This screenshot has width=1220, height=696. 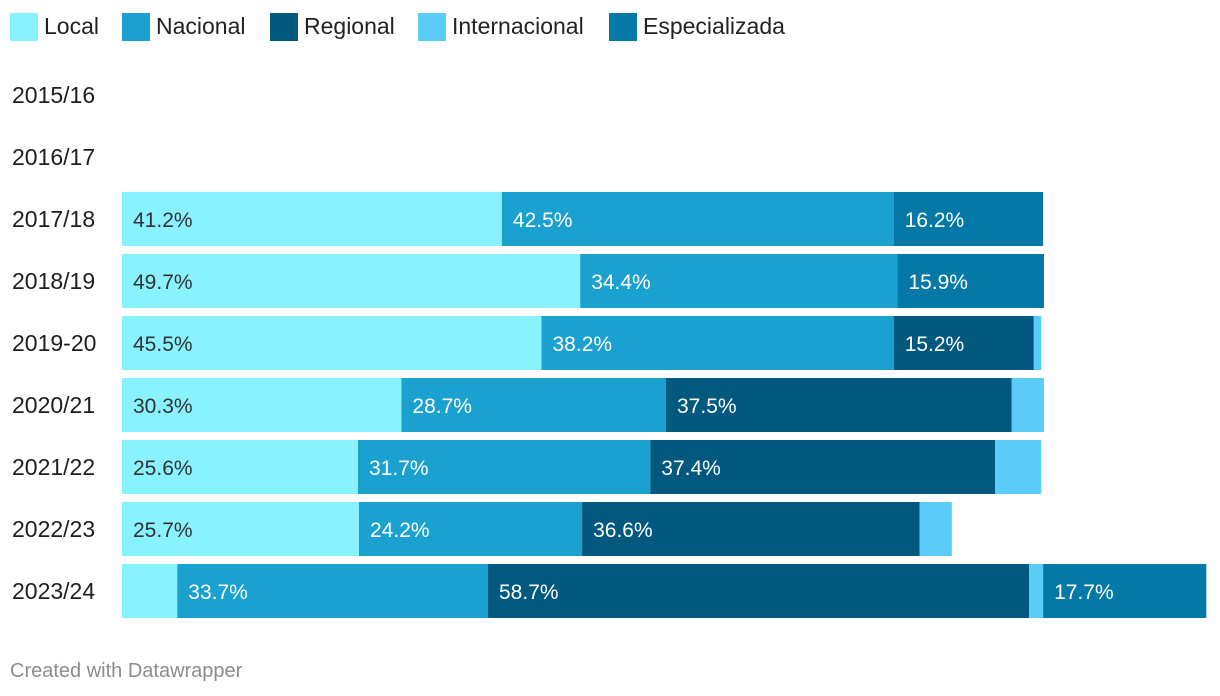 What do you see at coordinates (529, 592) in the screenshot?
I see `data-label-regional: 58.7%` at bounding box center [529, 592].